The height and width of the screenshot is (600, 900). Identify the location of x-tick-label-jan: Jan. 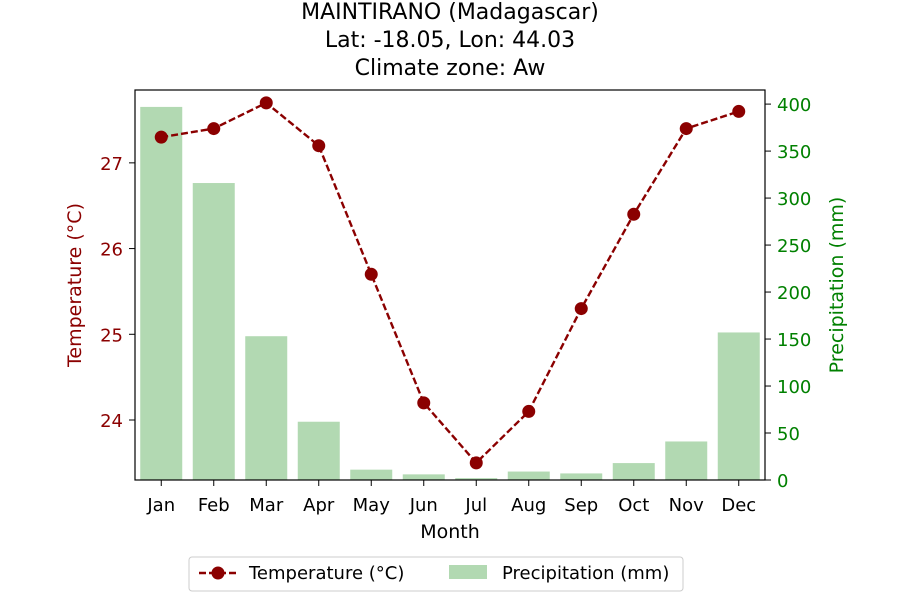
(160, 505).